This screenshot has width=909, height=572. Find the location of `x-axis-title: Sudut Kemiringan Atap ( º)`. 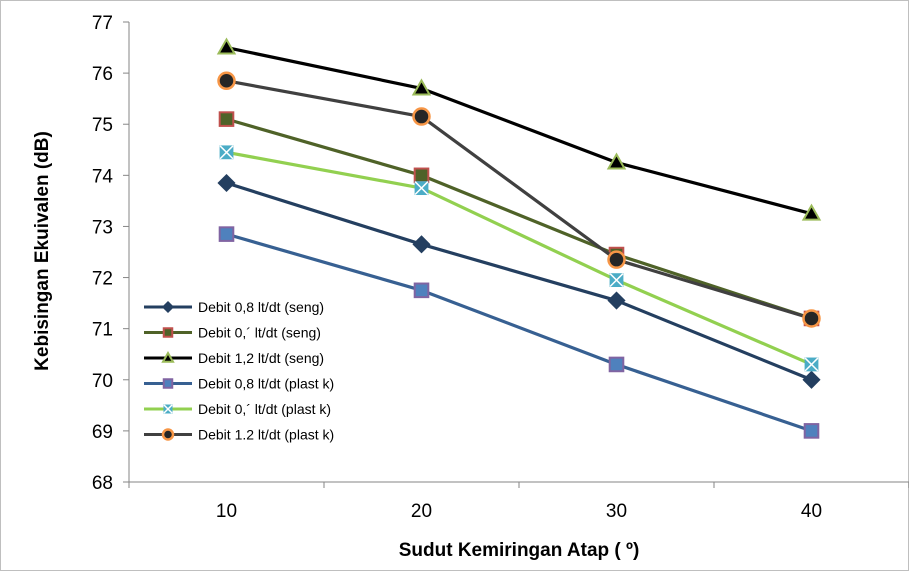

x-axis-title: Sudut Kemiringan Atap ( º) is located at coordinates (519, 550).